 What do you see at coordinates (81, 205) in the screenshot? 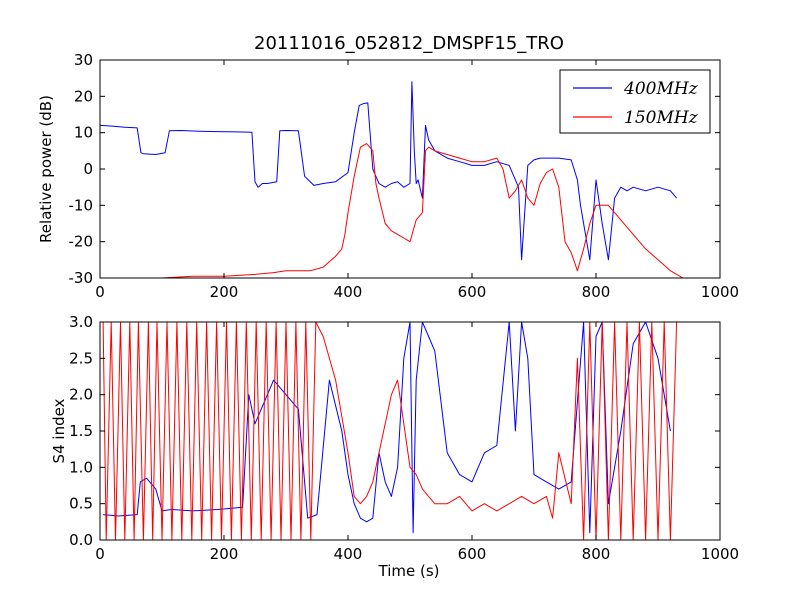
I see `y-tick-label: -10` at bounding box center [81, 205].